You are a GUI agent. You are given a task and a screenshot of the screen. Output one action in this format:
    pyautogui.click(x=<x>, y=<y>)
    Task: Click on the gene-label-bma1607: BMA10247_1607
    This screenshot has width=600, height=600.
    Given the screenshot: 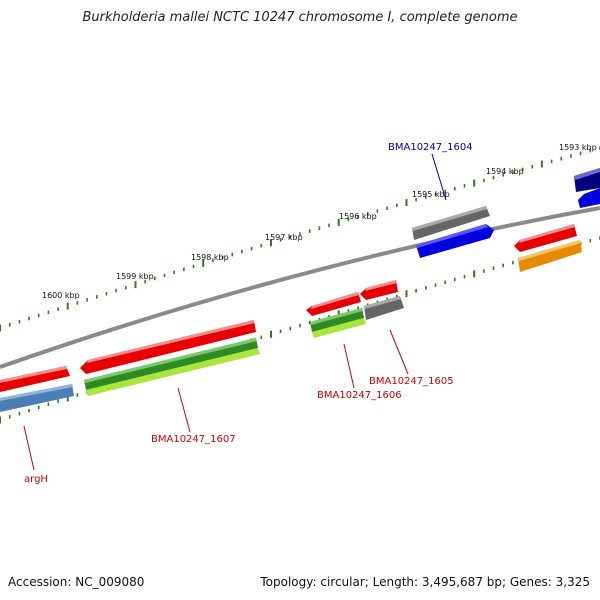 What is the action you would take?
    pyautogui.click(x=193, y=439)
    